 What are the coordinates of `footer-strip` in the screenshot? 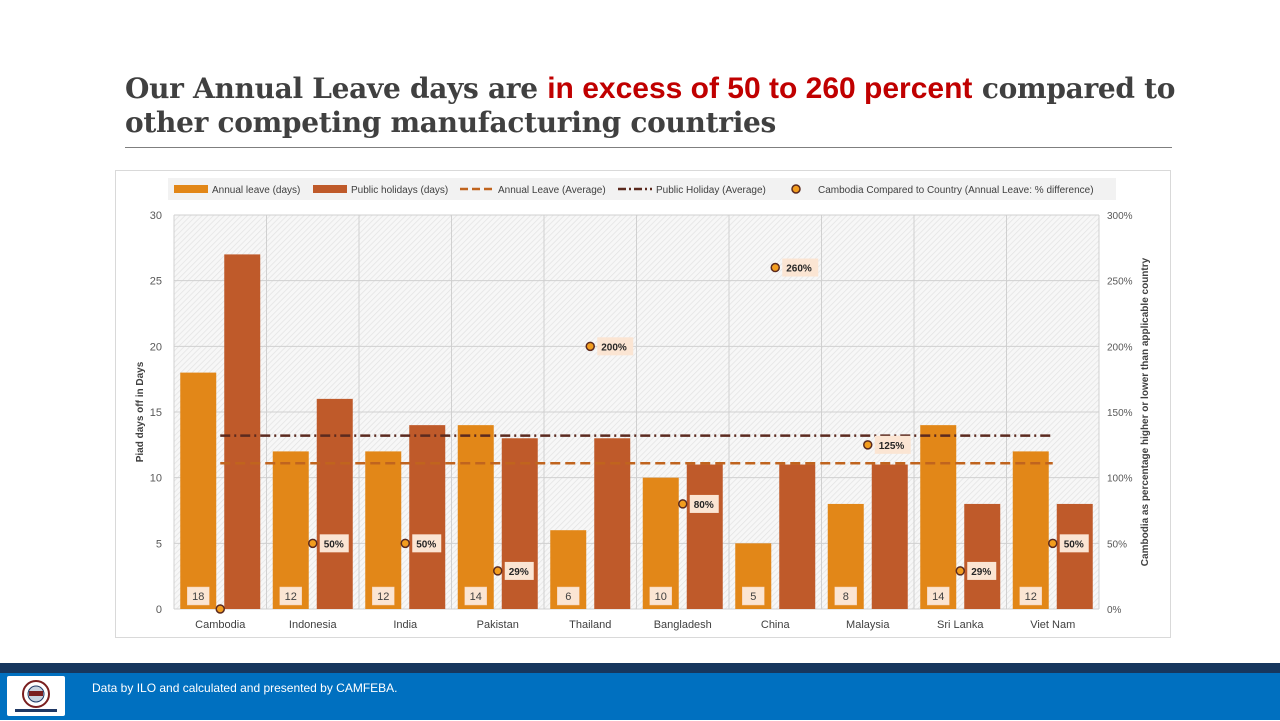 It's located at (640, 668).